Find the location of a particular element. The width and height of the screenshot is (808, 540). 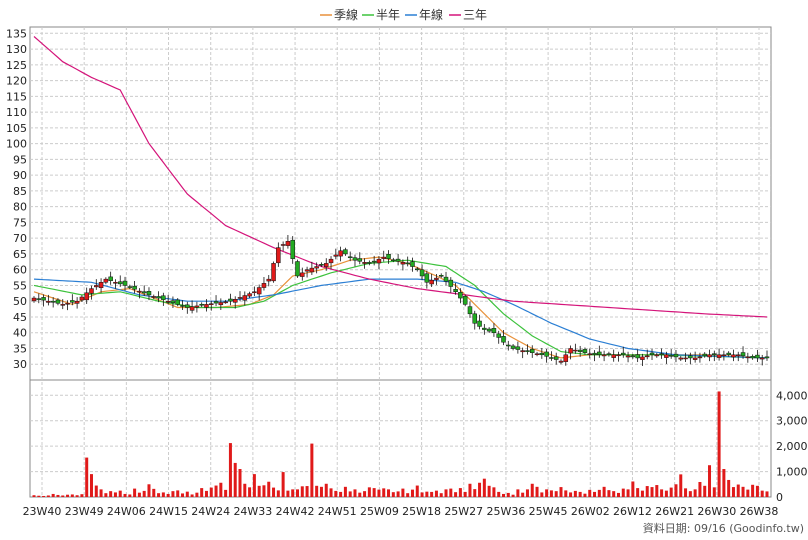

x-tick-label: 24W24 is located at coordinates (210, 511).